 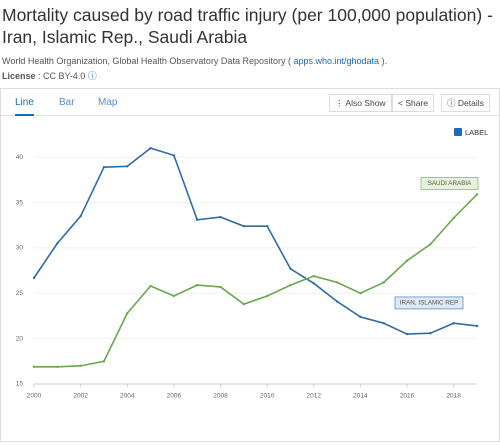 I want to click on series-label-text: SAUDI ARABIA, so click(x=450, y=183).